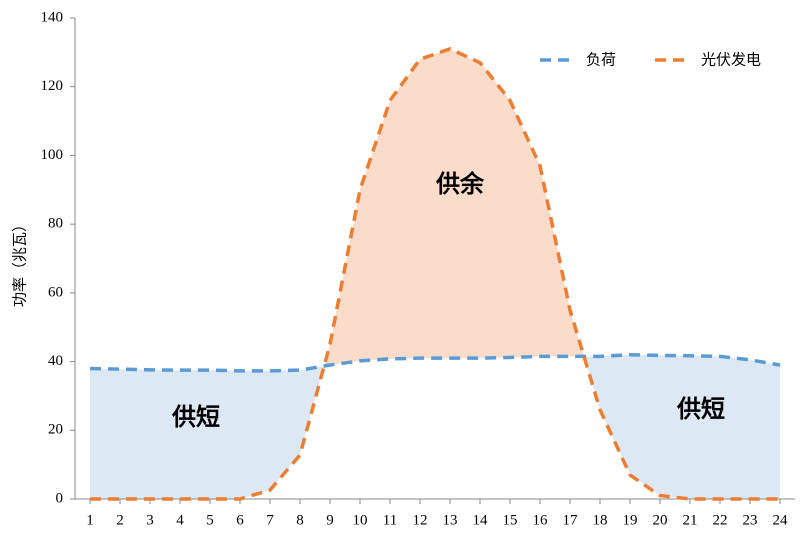 The height and width of the screenshot is (536, 800). I want to click on x-tick-label: 13, so click(450, 520).